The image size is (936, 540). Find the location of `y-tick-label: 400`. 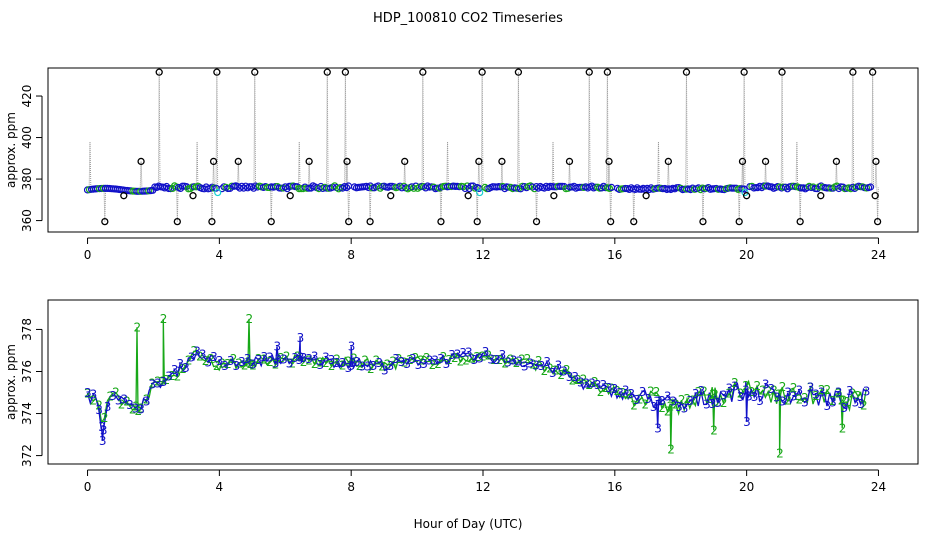

y-tick-label: 400 is located at coordinates (27, 137).